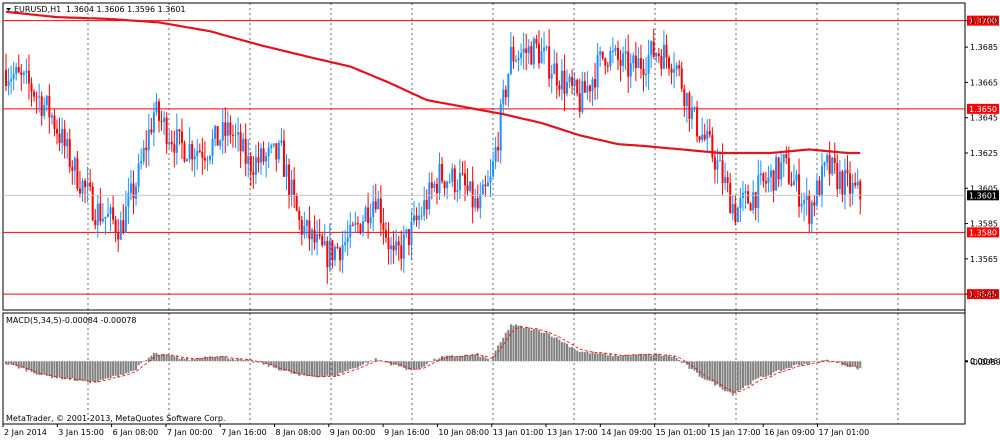  I want to click on current-price-badge, so click(983, 195).